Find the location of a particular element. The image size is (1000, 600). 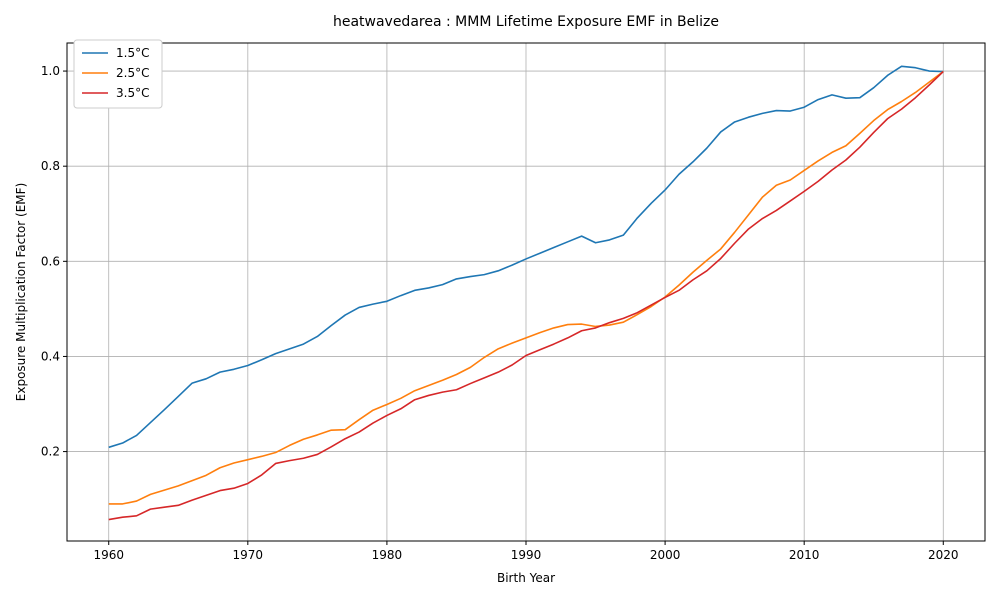

legend: 1.5°C 2.5°C 3.5°C is located at coordinates (118, 74).